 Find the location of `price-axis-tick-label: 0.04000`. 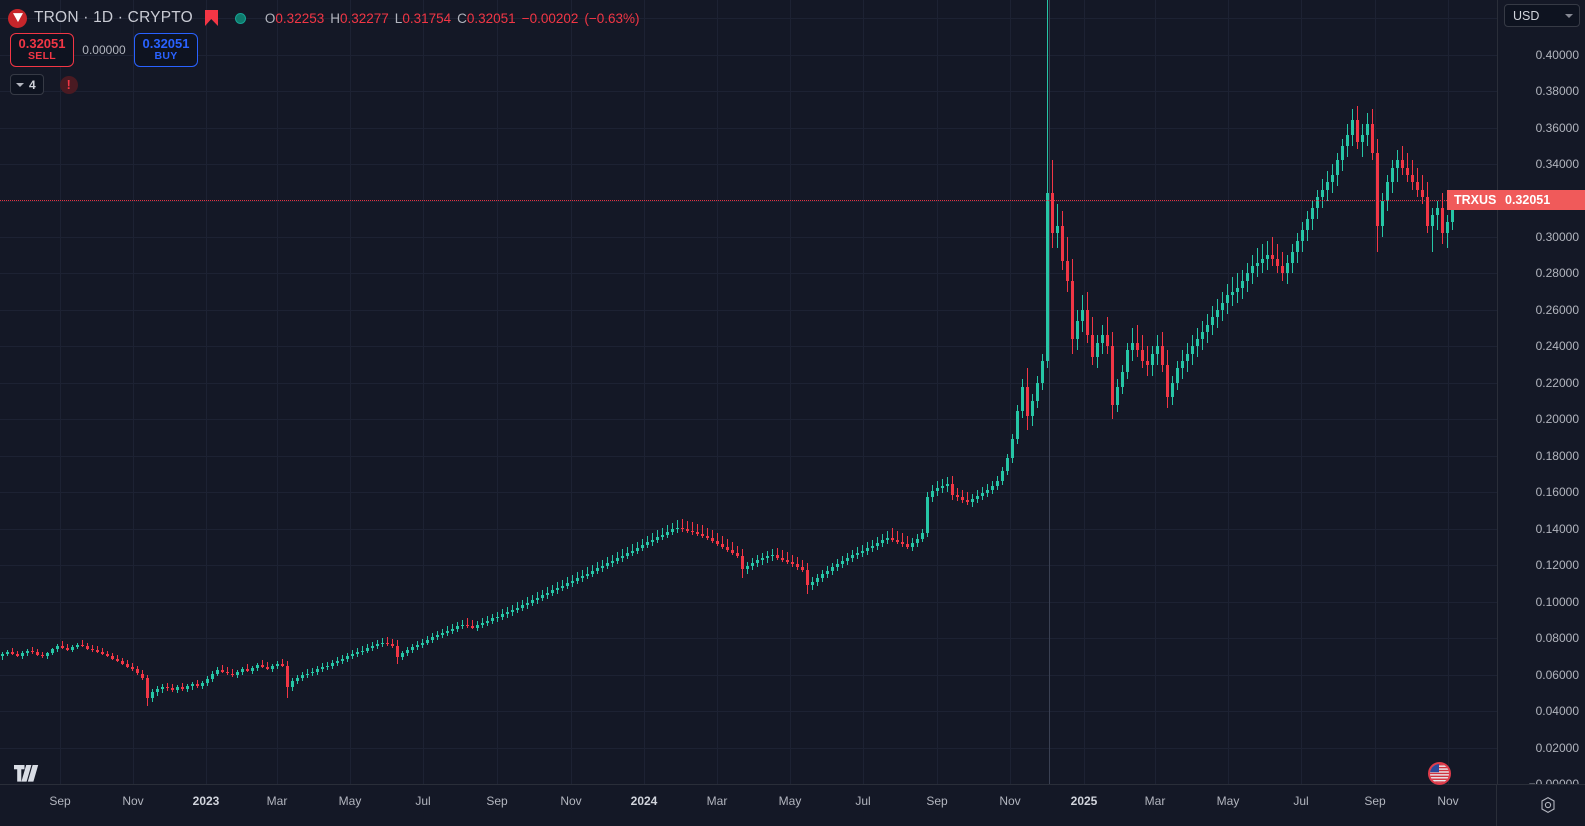

price-axis-tick-label: 0.04000 is located at coordinates (1557, 711).